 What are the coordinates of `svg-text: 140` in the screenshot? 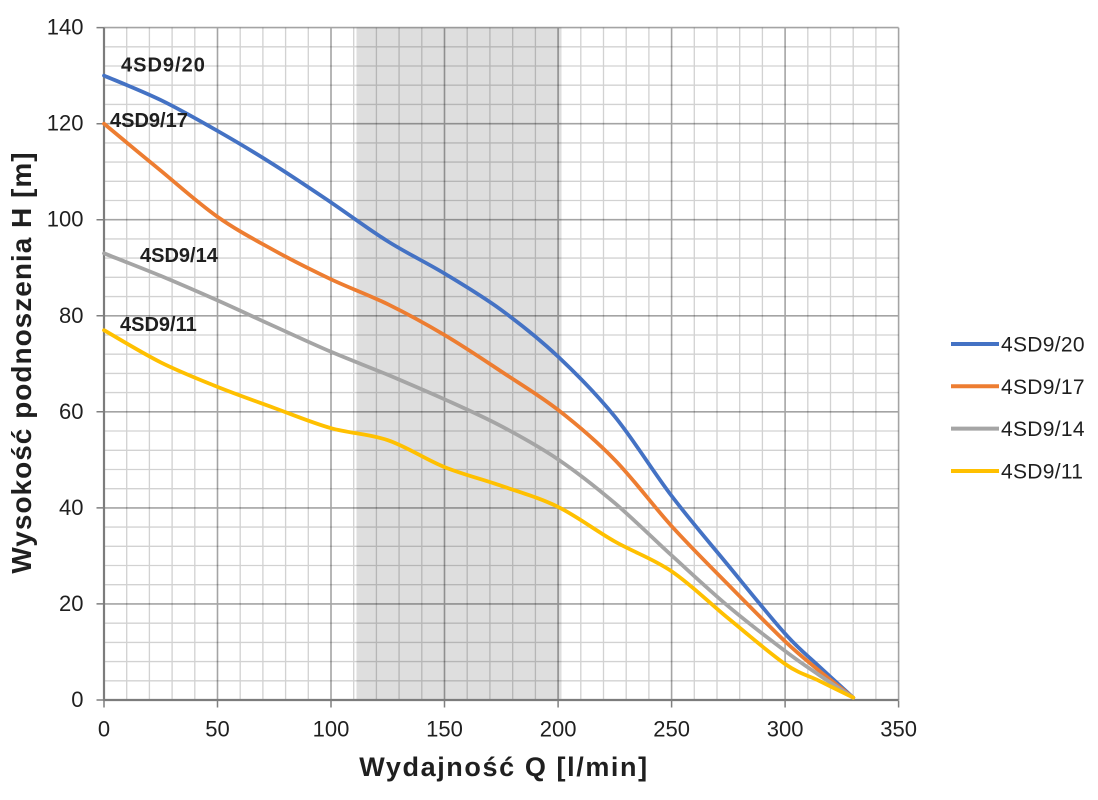 It's located at (65, 27).